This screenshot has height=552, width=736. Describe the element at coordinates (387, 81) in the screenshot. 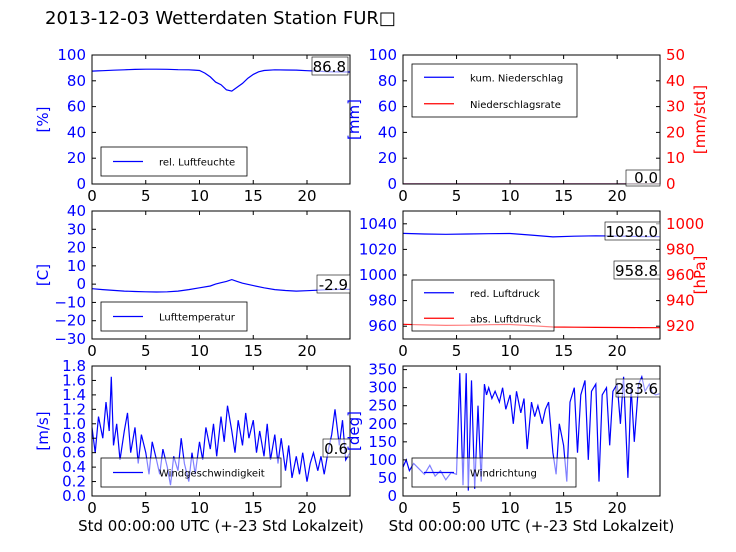

I see `y-tick-label: 80` at that location.